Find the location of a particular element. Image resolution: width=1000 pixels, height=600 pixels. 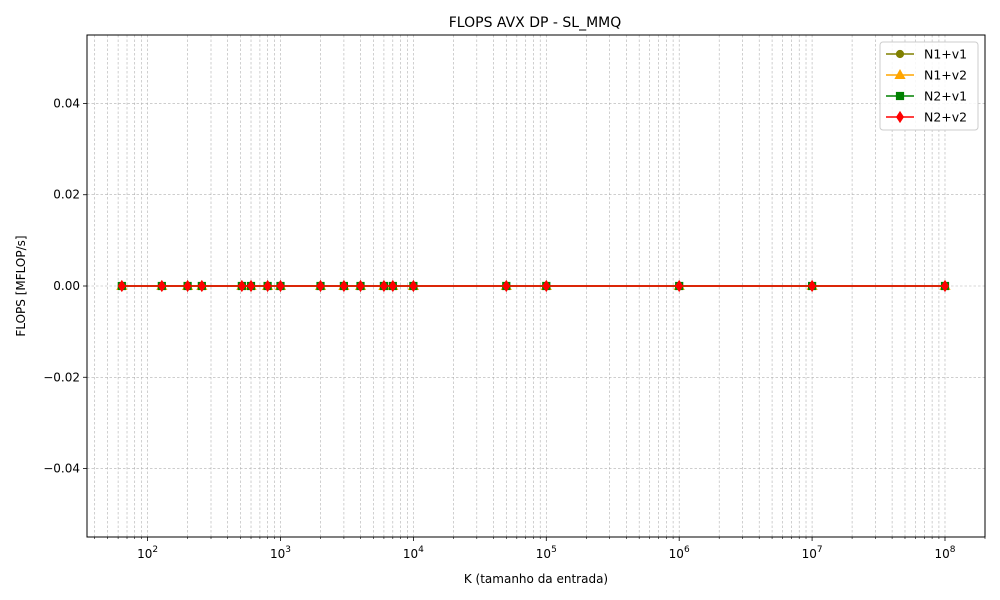

x-tick-label: 10² is located at coordinates (147, 553).